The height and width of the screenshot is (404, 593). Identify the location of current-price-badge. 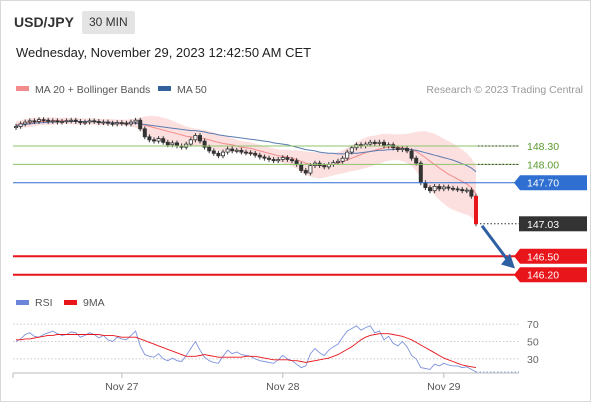
(553, 224).